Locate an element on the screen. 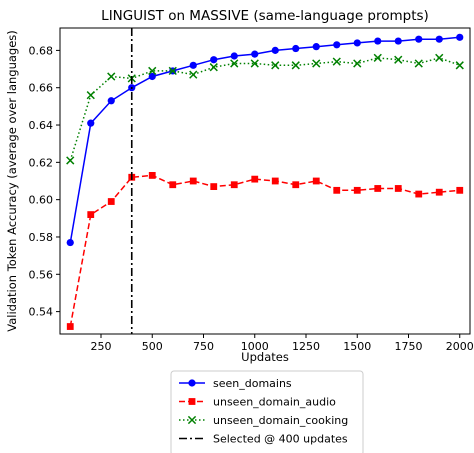  y-tick-label: 0.68 is located at coordinates (41, 50).